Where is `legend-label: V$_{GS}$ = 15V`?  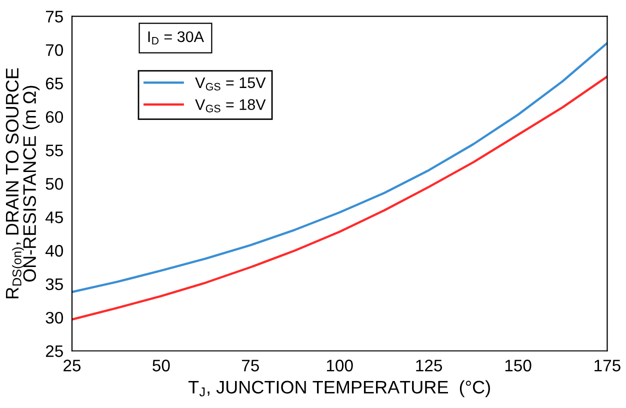 legend-label: V$_{GS}$ = 15V is located at coordinates (230, 83).